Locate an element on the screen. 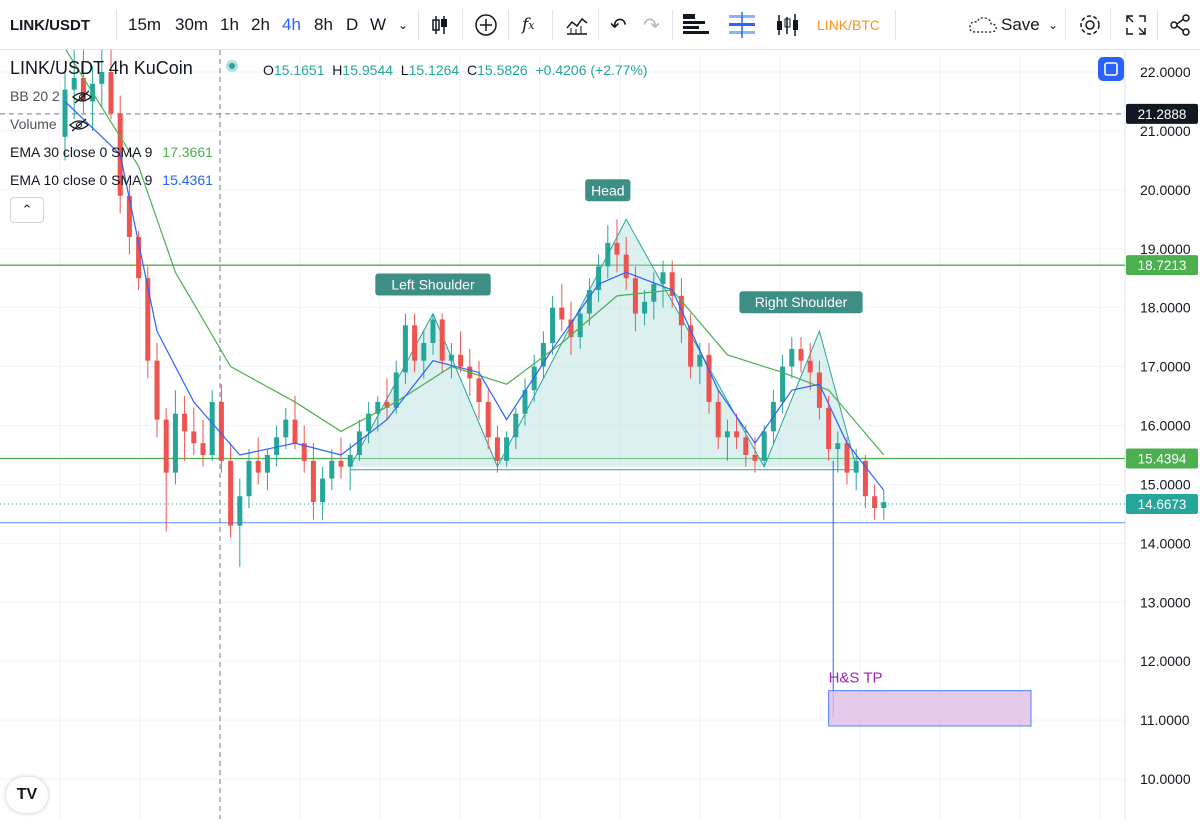 Image resolution: width=1200 pixels, height=824 pixels. pattern-label-text: Left Shoulder is located at coordinates (433, 285).